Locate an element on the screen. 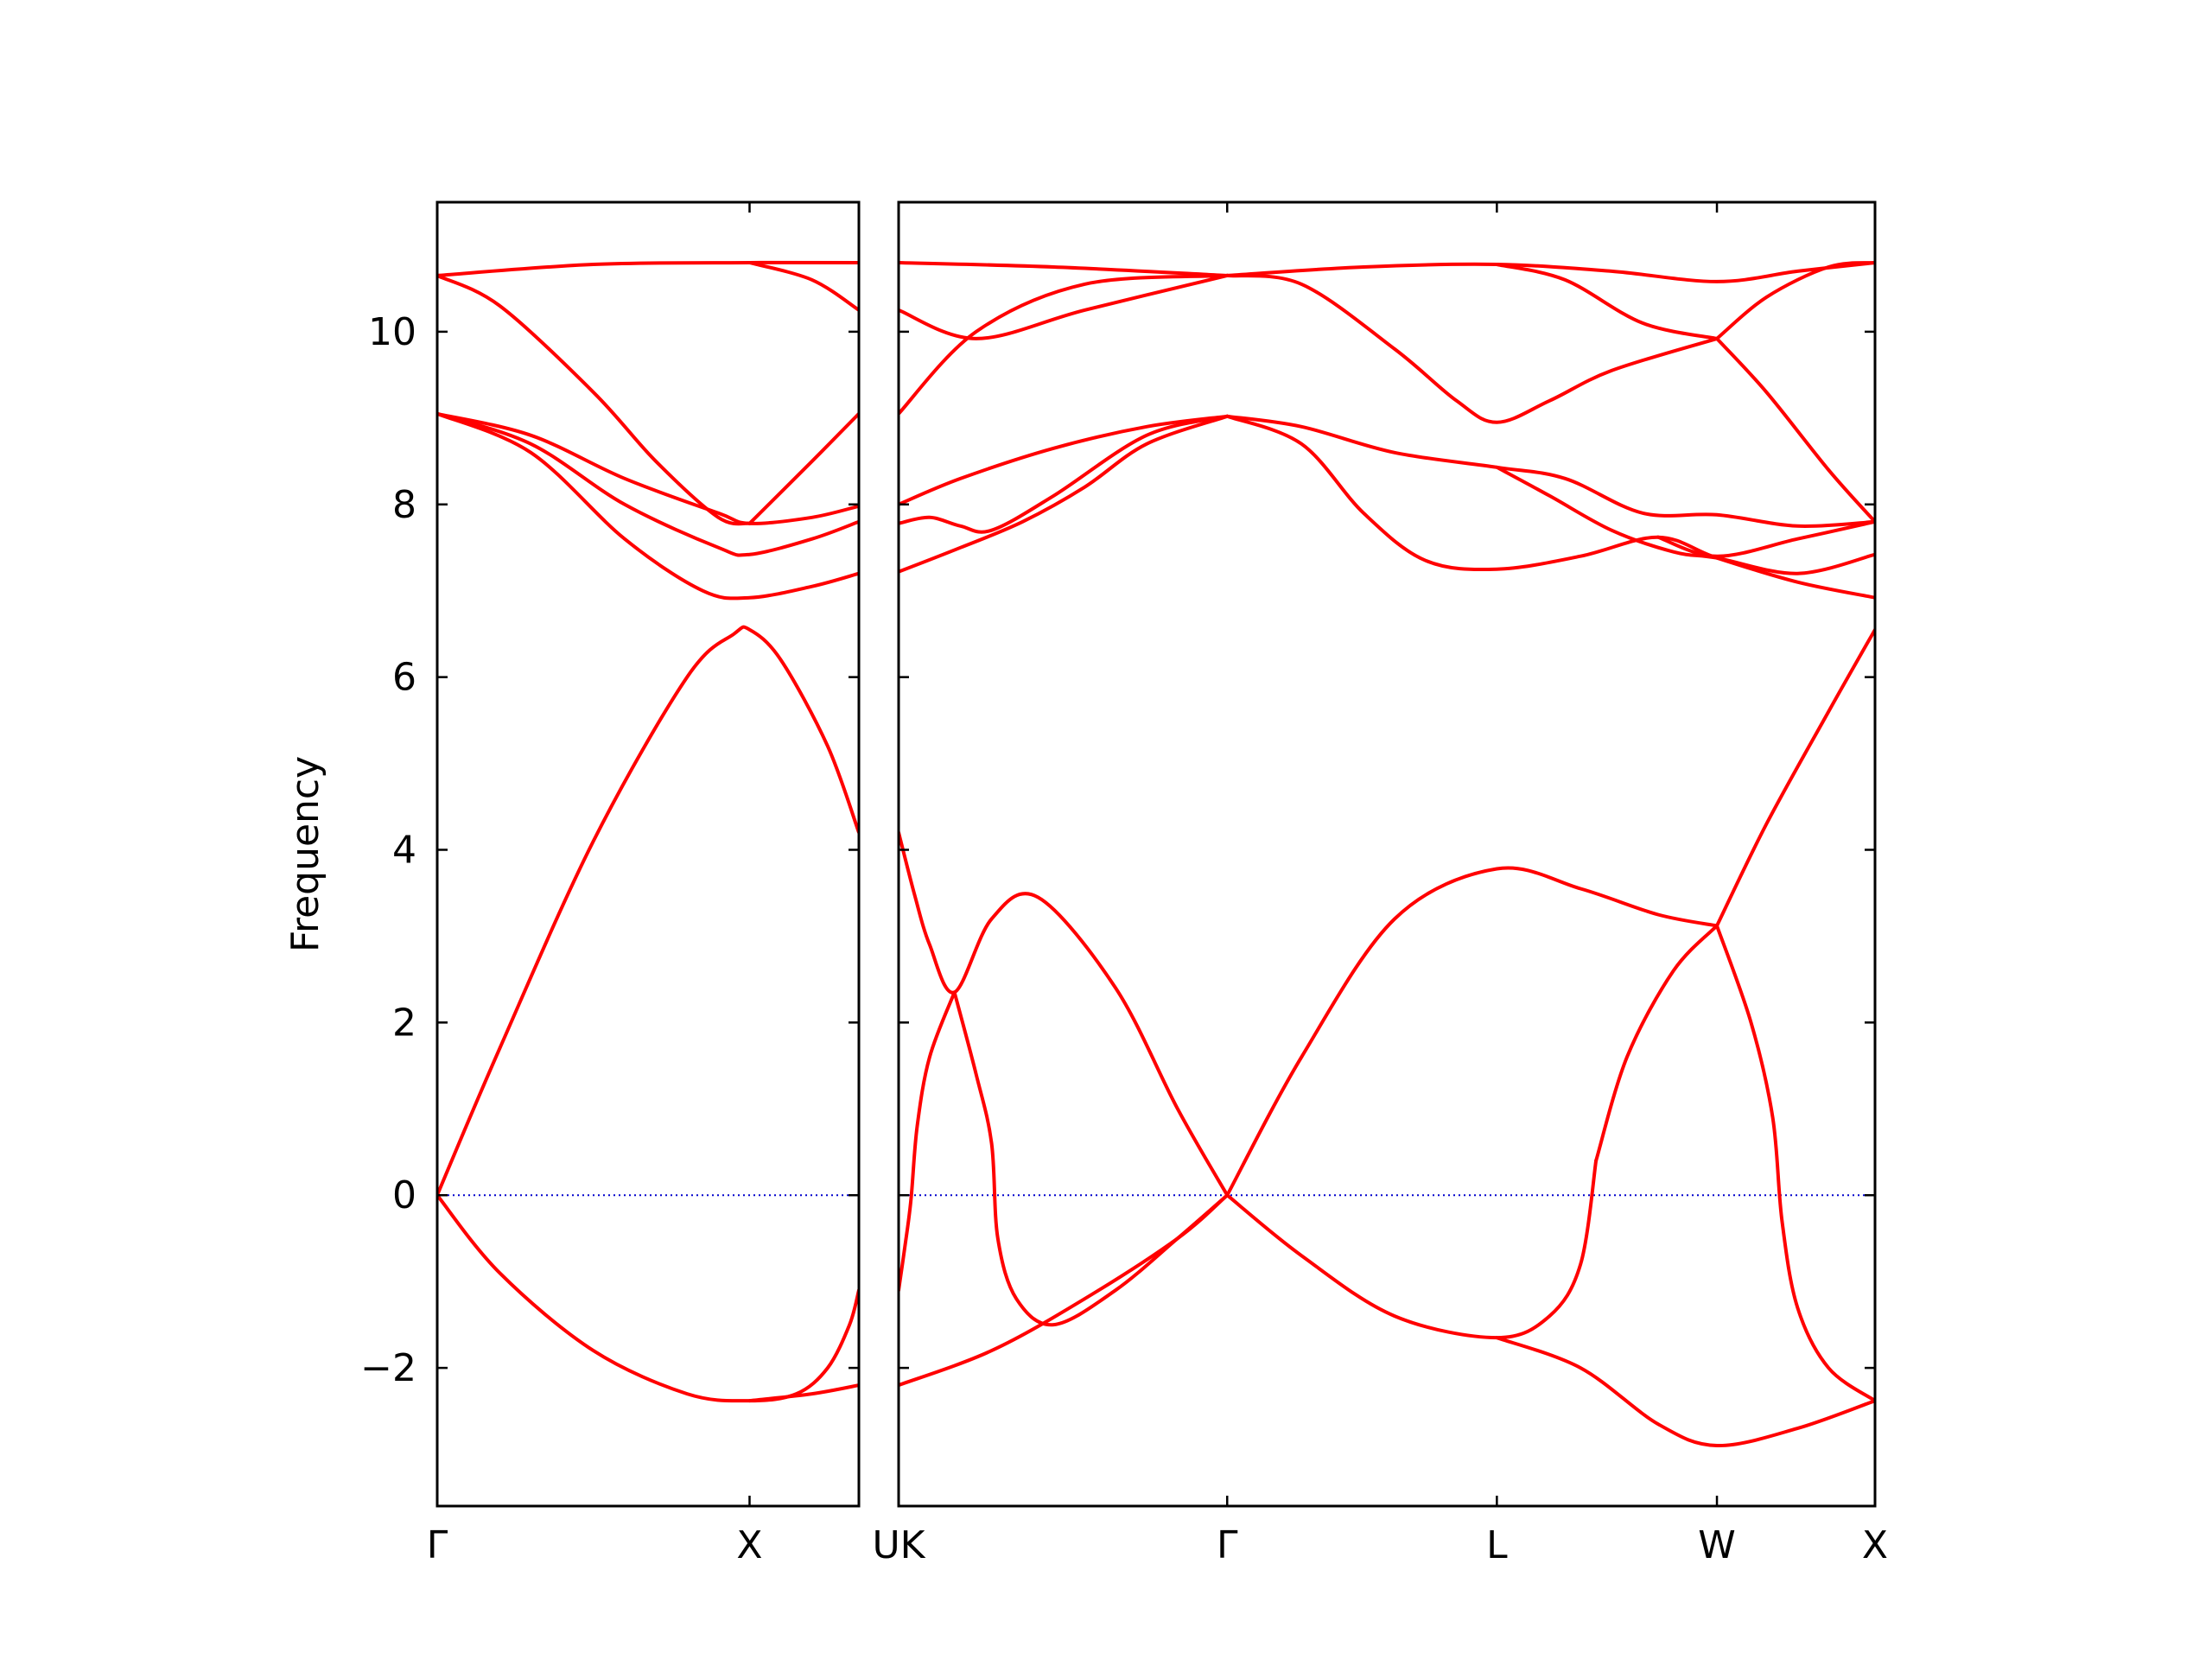  y-tick-label: 2 is located at coordinates (404, 1023).